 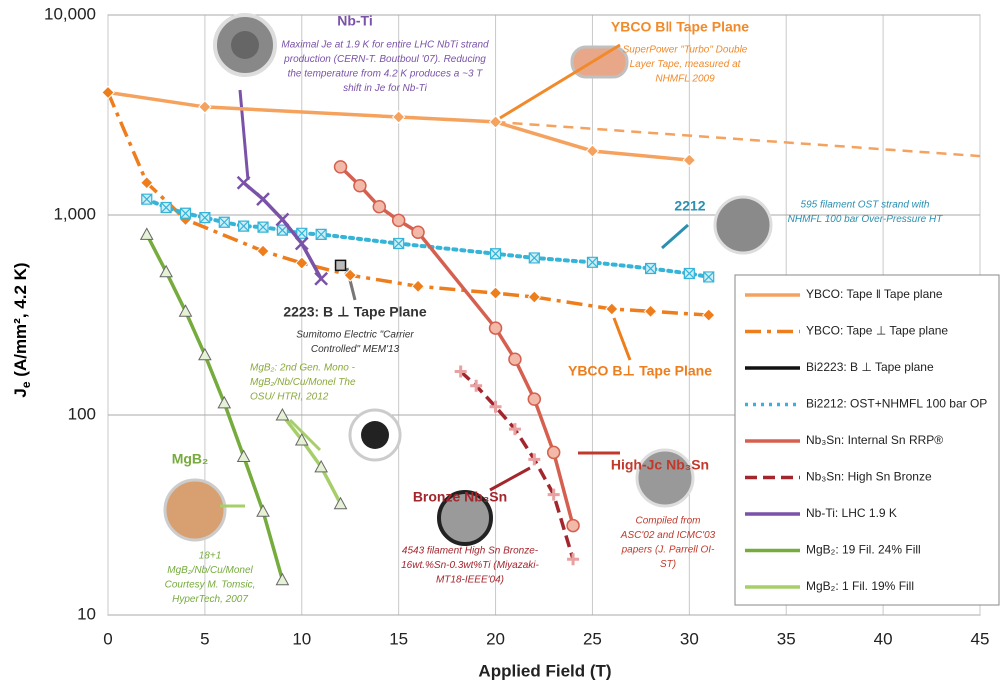 I want to click on annotation-note: OSU/ HTRI, 2012, so click(x=289, y=397).